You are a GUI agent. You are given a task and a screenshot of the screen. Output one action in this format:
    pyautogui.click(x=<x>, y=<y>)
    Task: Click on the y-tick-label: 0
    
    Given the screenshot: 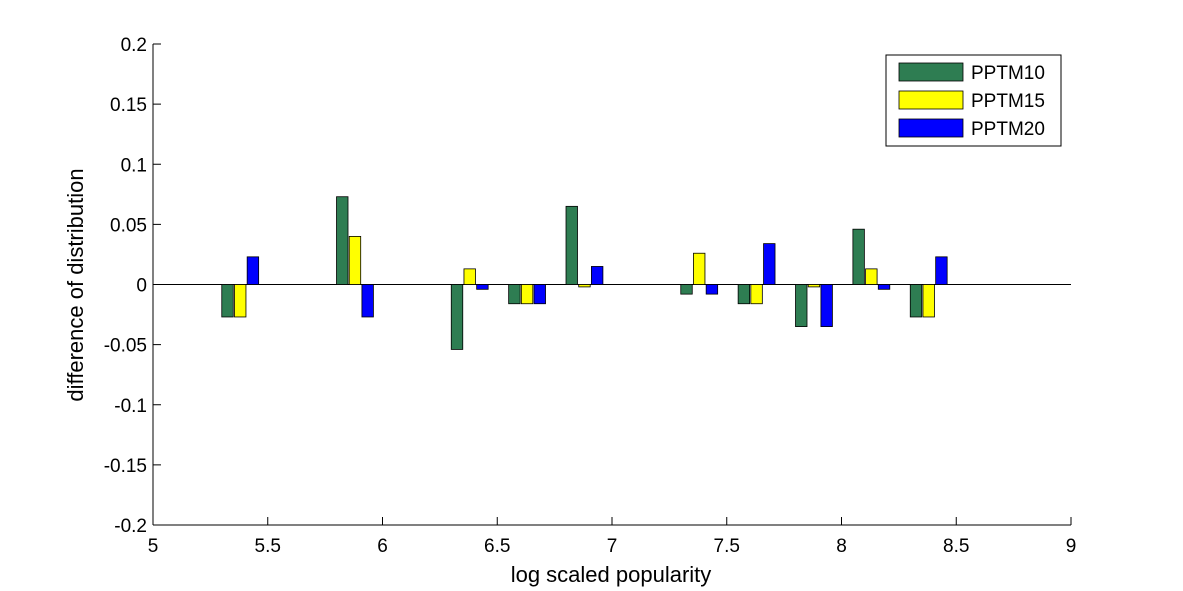 What is the action you would take?
    pyautogui.click(x=141, y=286)
    